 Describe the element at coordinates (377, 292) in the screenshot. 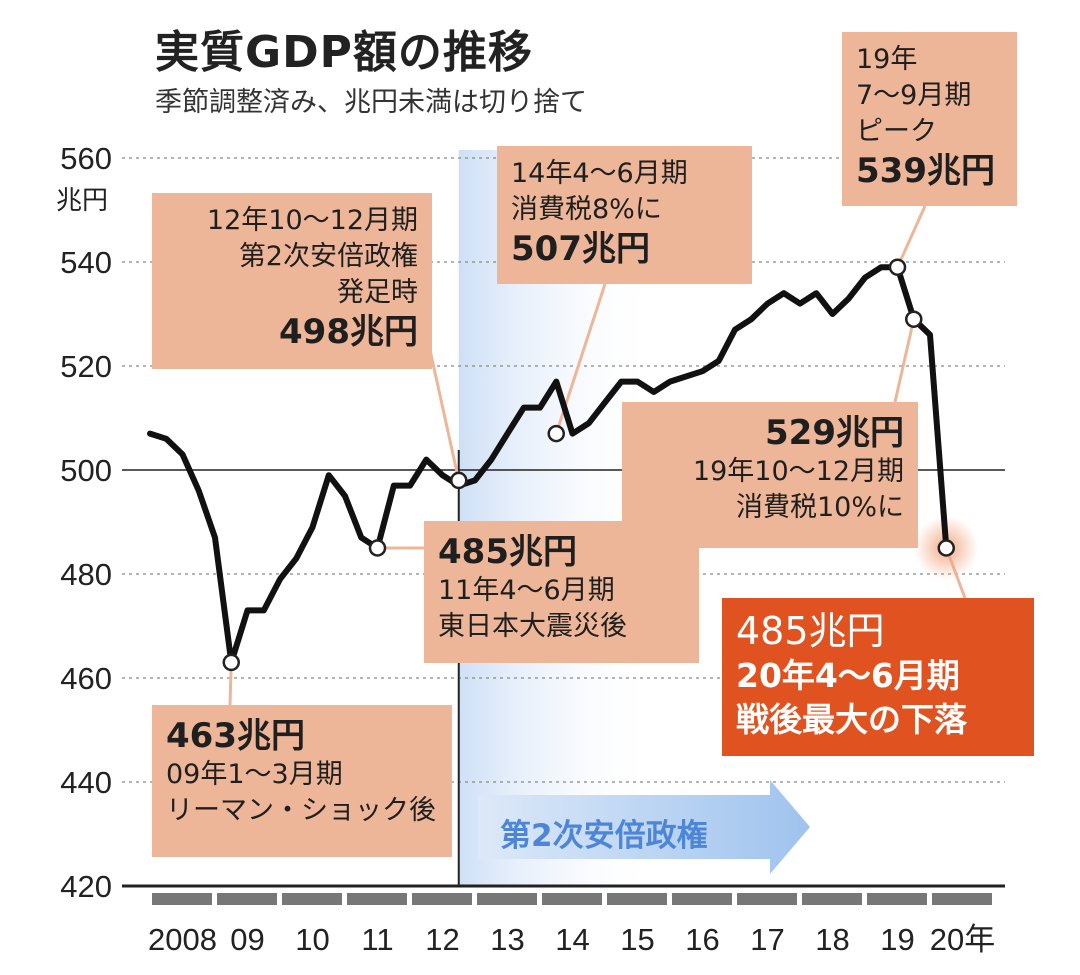

I see `callout-498-line3: 発足時` at that location.